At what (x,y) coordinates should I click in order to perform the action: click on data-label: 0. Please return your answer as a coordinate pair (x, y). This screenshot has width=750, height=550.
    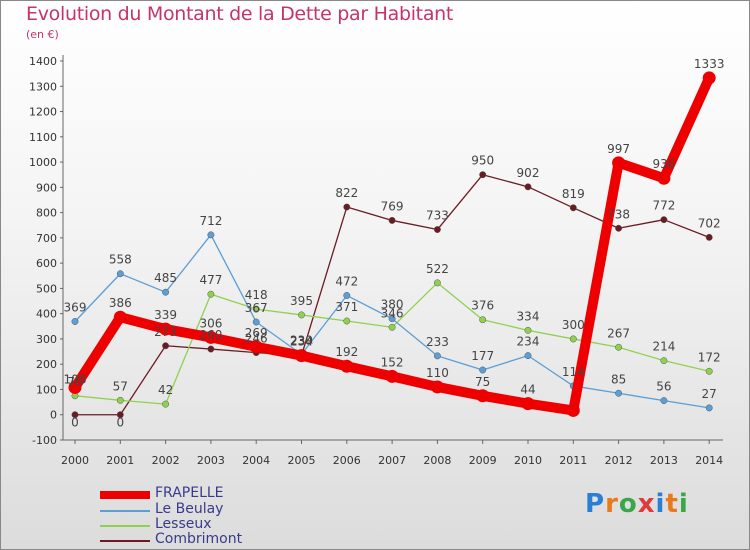
    Looking at the image, I should click on (75, 423).